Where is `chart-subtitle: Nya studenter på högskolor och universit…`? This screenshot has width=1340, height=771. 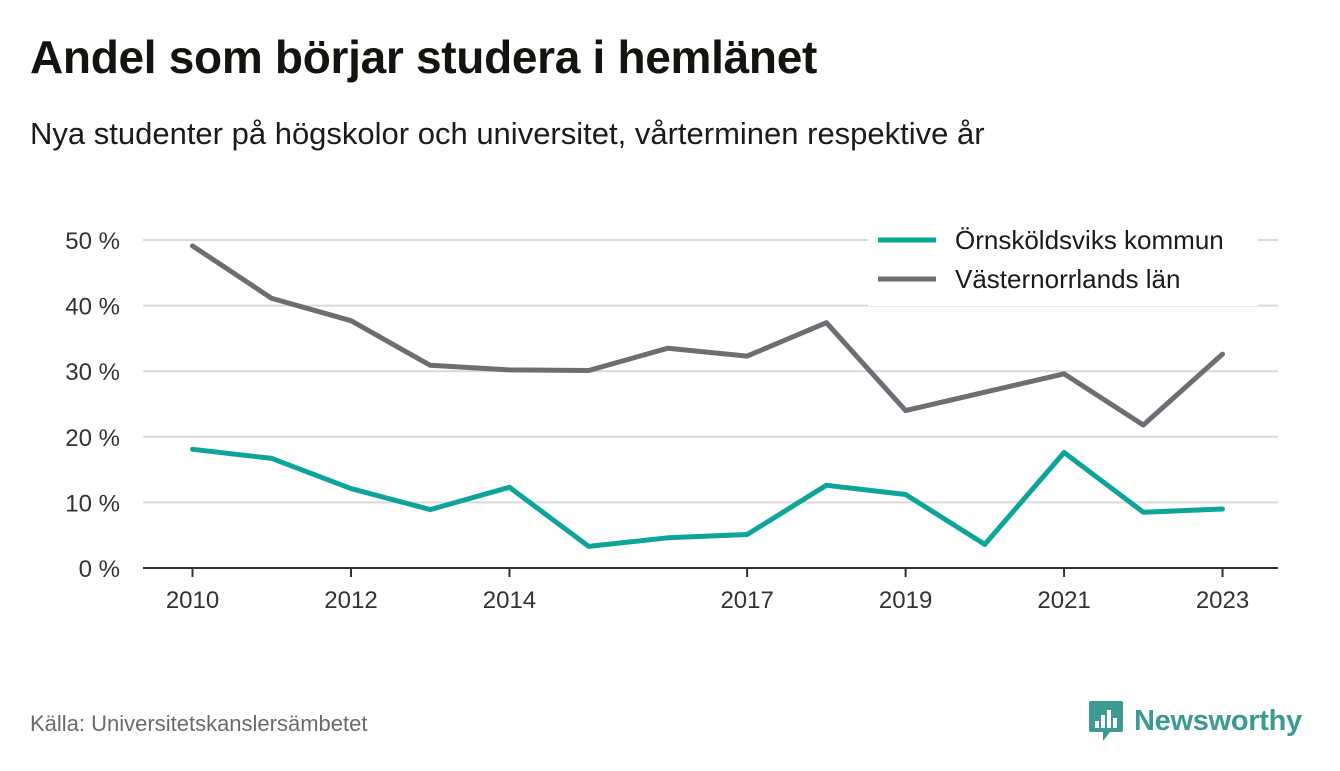
chart-subtitle: Nya studenter på högskolor och universit… is located at coordinates (507, 133).